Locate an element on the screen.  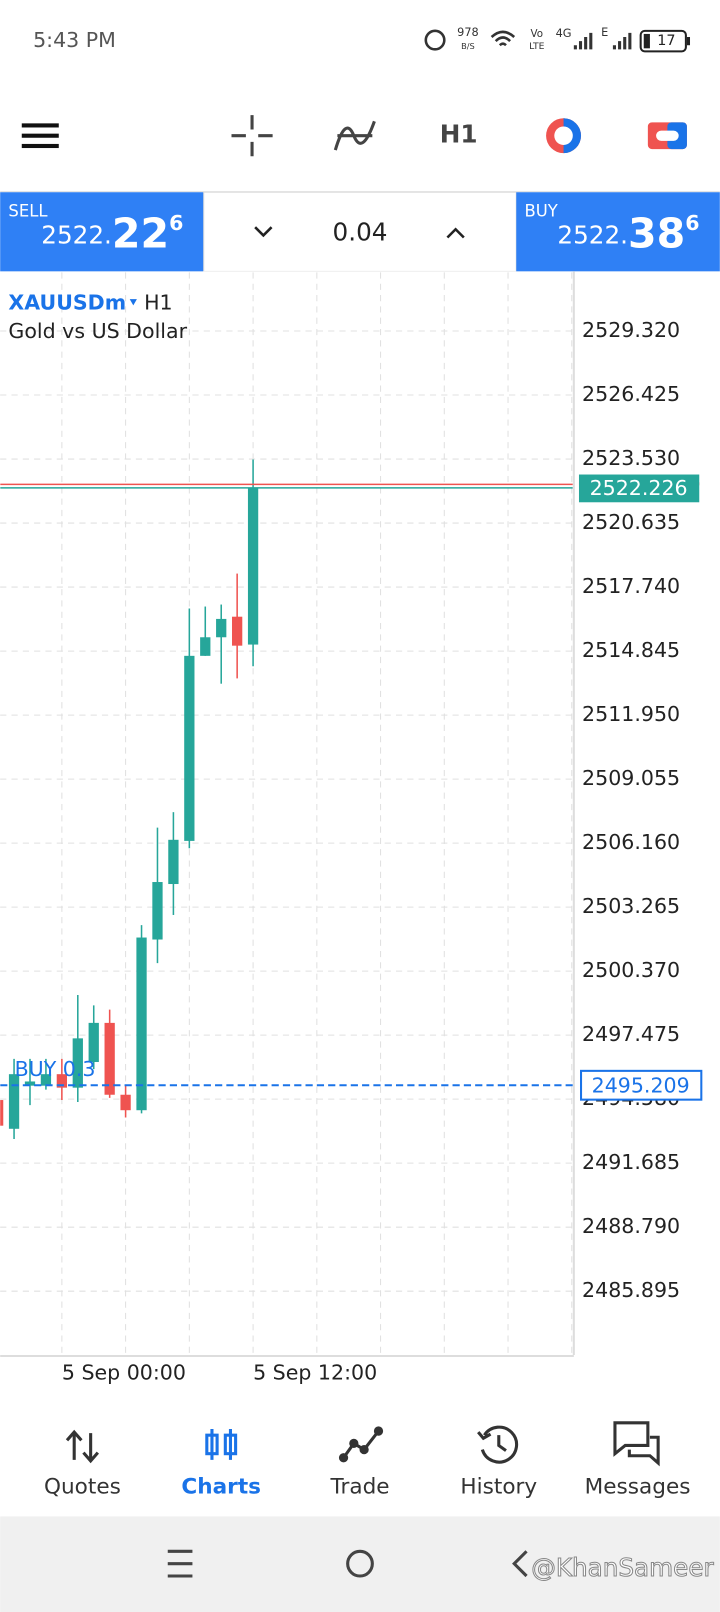
trade-button is located at coordinates (667, 136).